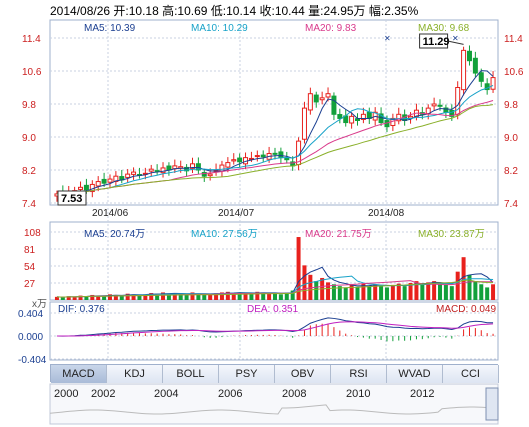 This screenshot has height=427, width=529. I want to click on dif-line, so click(275, 327).